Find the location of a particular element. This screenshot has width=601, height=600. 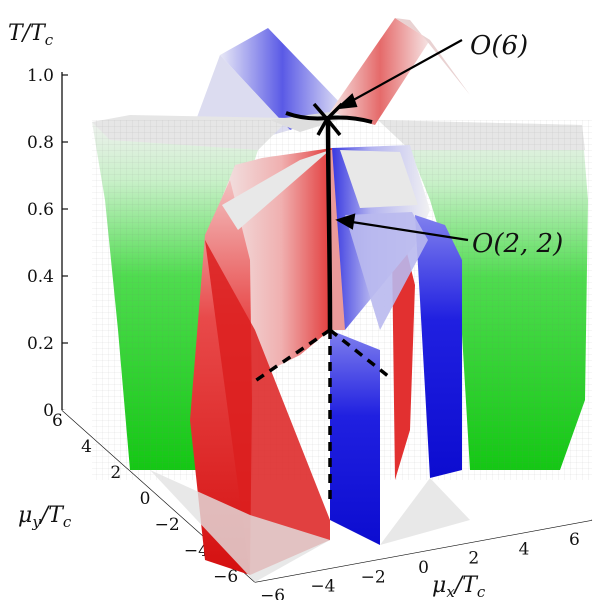

y-tick-label: −4 is located at coordinates (196, 551).